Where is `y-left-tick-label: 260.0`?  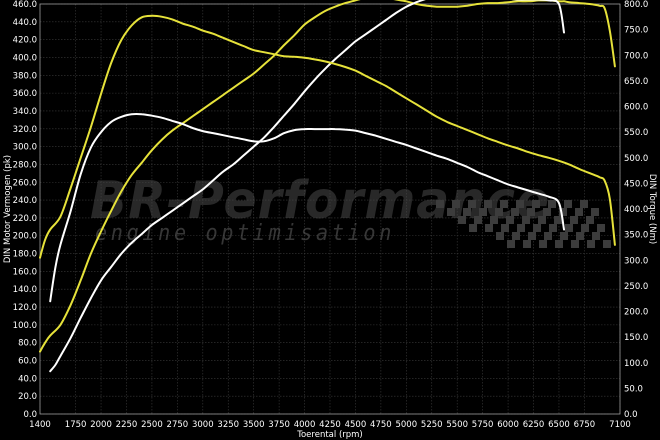
y-left-tick-label: 260.0 is located at coordinates (25, 183).